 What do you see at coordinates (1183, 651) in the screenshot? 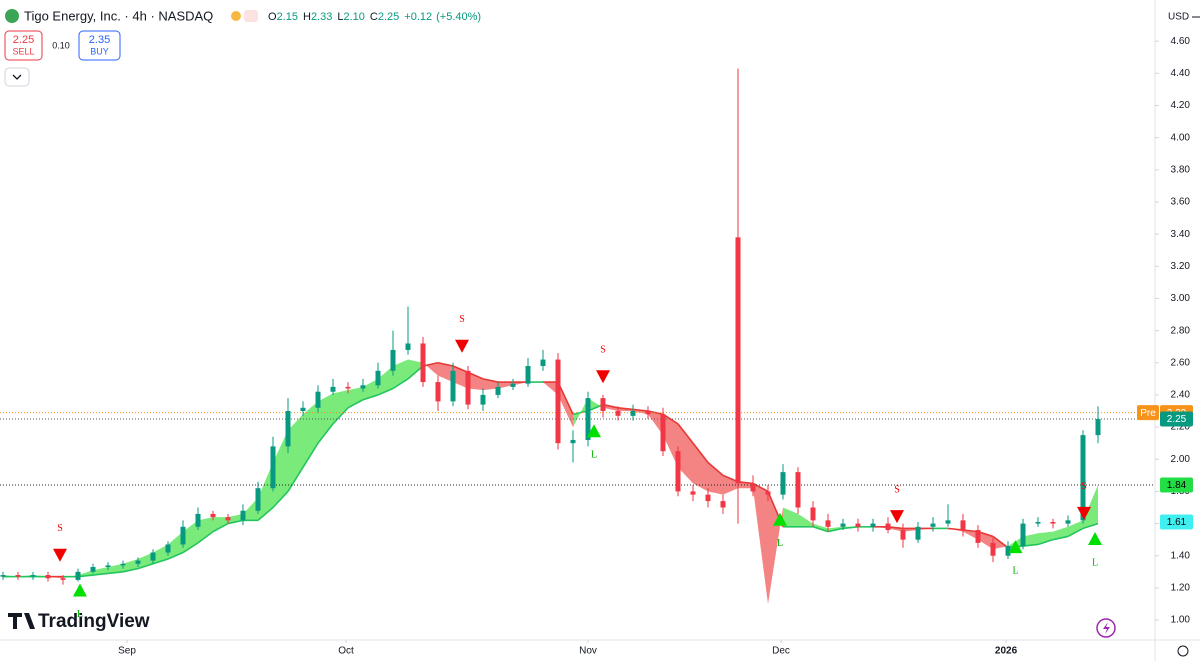
I see `settings-icon` at bounding box center [1183, 651].